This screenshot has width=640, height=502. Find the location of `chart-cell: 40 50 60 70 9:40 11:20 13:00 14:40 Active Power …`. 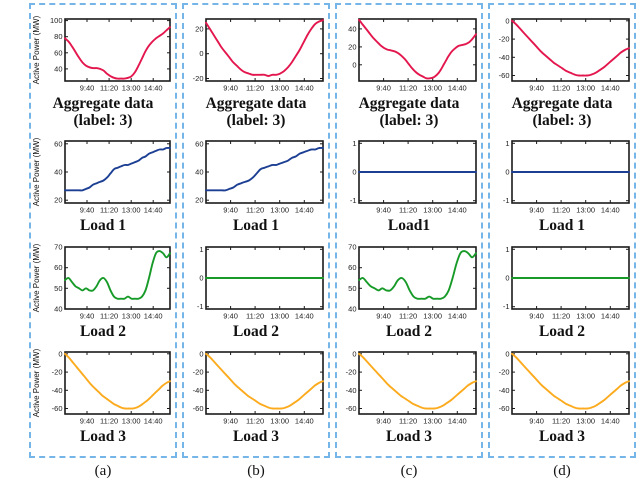

chart-cell: 40 50 60 70 9:40 11:20 13:00 14:40 Active Power … is located at coordinates (103, 292).